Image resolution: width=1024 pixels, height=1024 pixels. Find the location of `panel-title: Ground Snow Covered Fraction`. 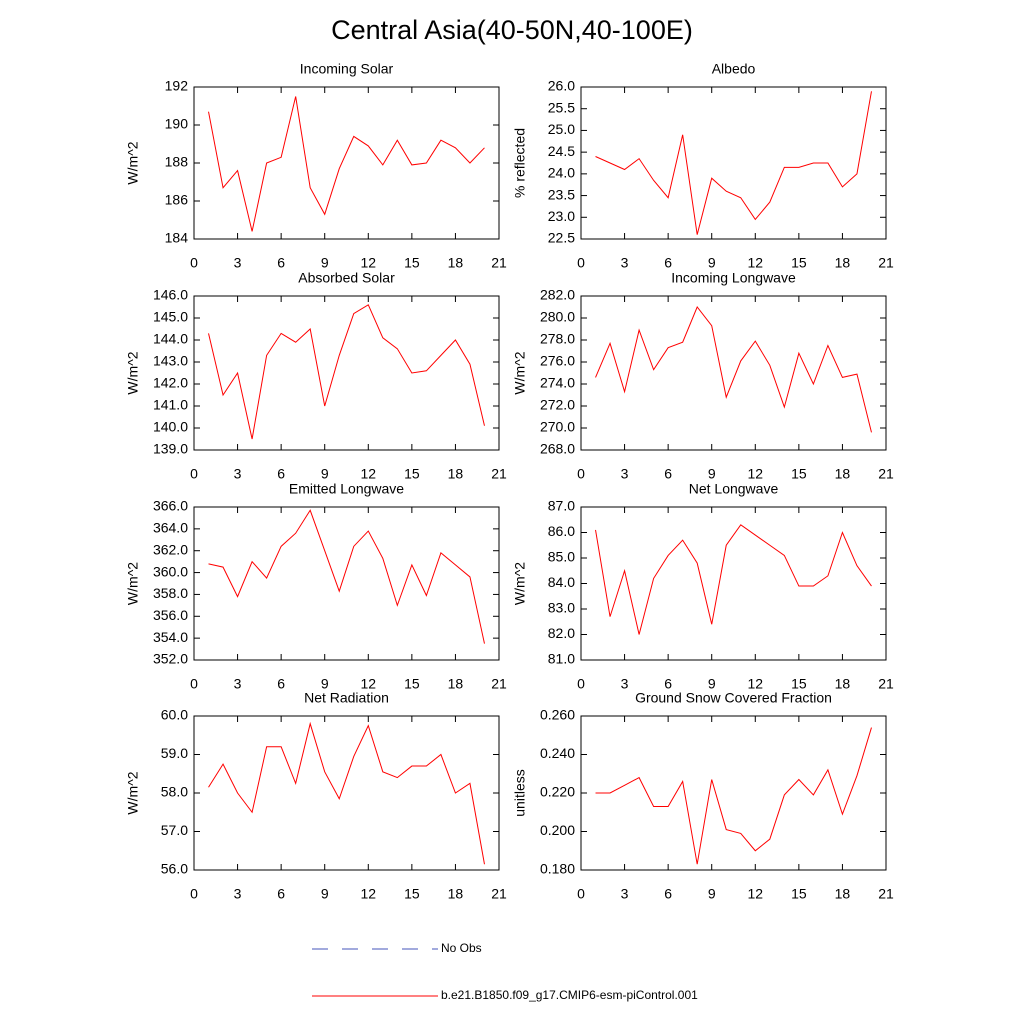

panel-title: Ground Snow Covered Fraction is located at coordinates (733, 698).